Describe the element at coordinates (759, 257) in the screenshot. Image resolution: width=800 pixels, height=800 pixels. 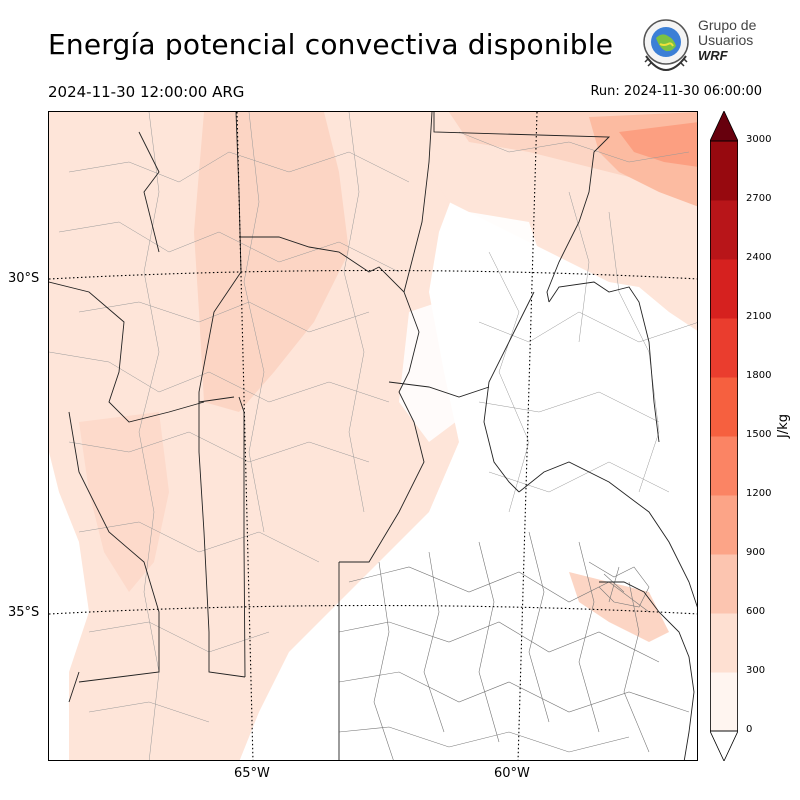
I see `colorbar-tick-label: 2400` at that location.